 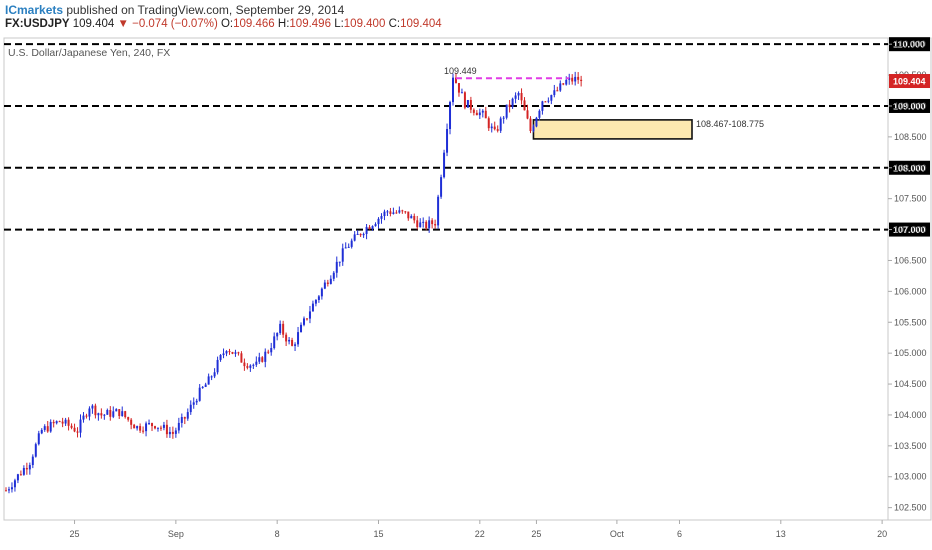 What do you see at coordinates (910, 291) in the screenshot?
I see `y-tick-label: 106.000` at bounding box center [910, 291].